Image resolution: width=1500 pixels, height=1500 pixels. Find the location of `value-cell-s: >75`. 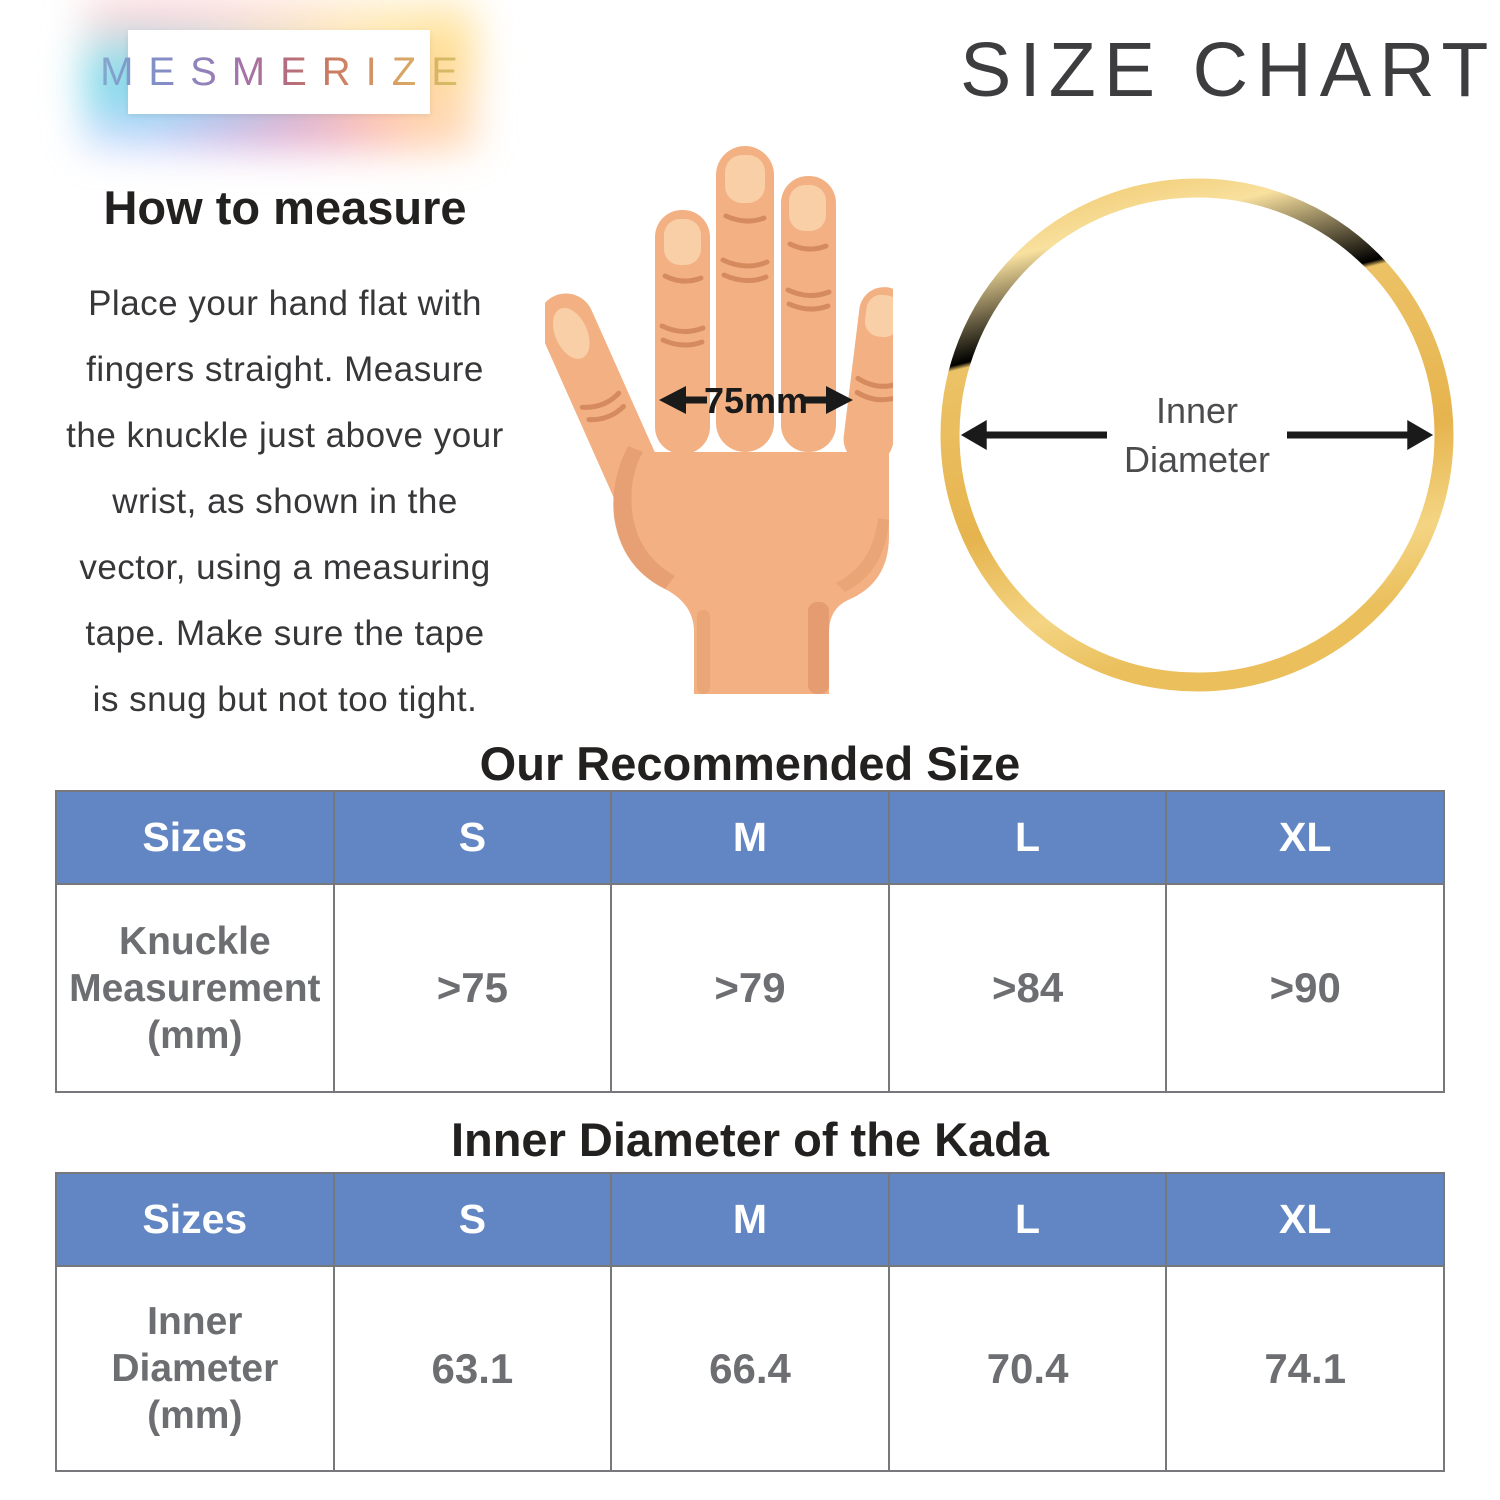

value-cell-s: >75 is located at coordinates (472, 988).